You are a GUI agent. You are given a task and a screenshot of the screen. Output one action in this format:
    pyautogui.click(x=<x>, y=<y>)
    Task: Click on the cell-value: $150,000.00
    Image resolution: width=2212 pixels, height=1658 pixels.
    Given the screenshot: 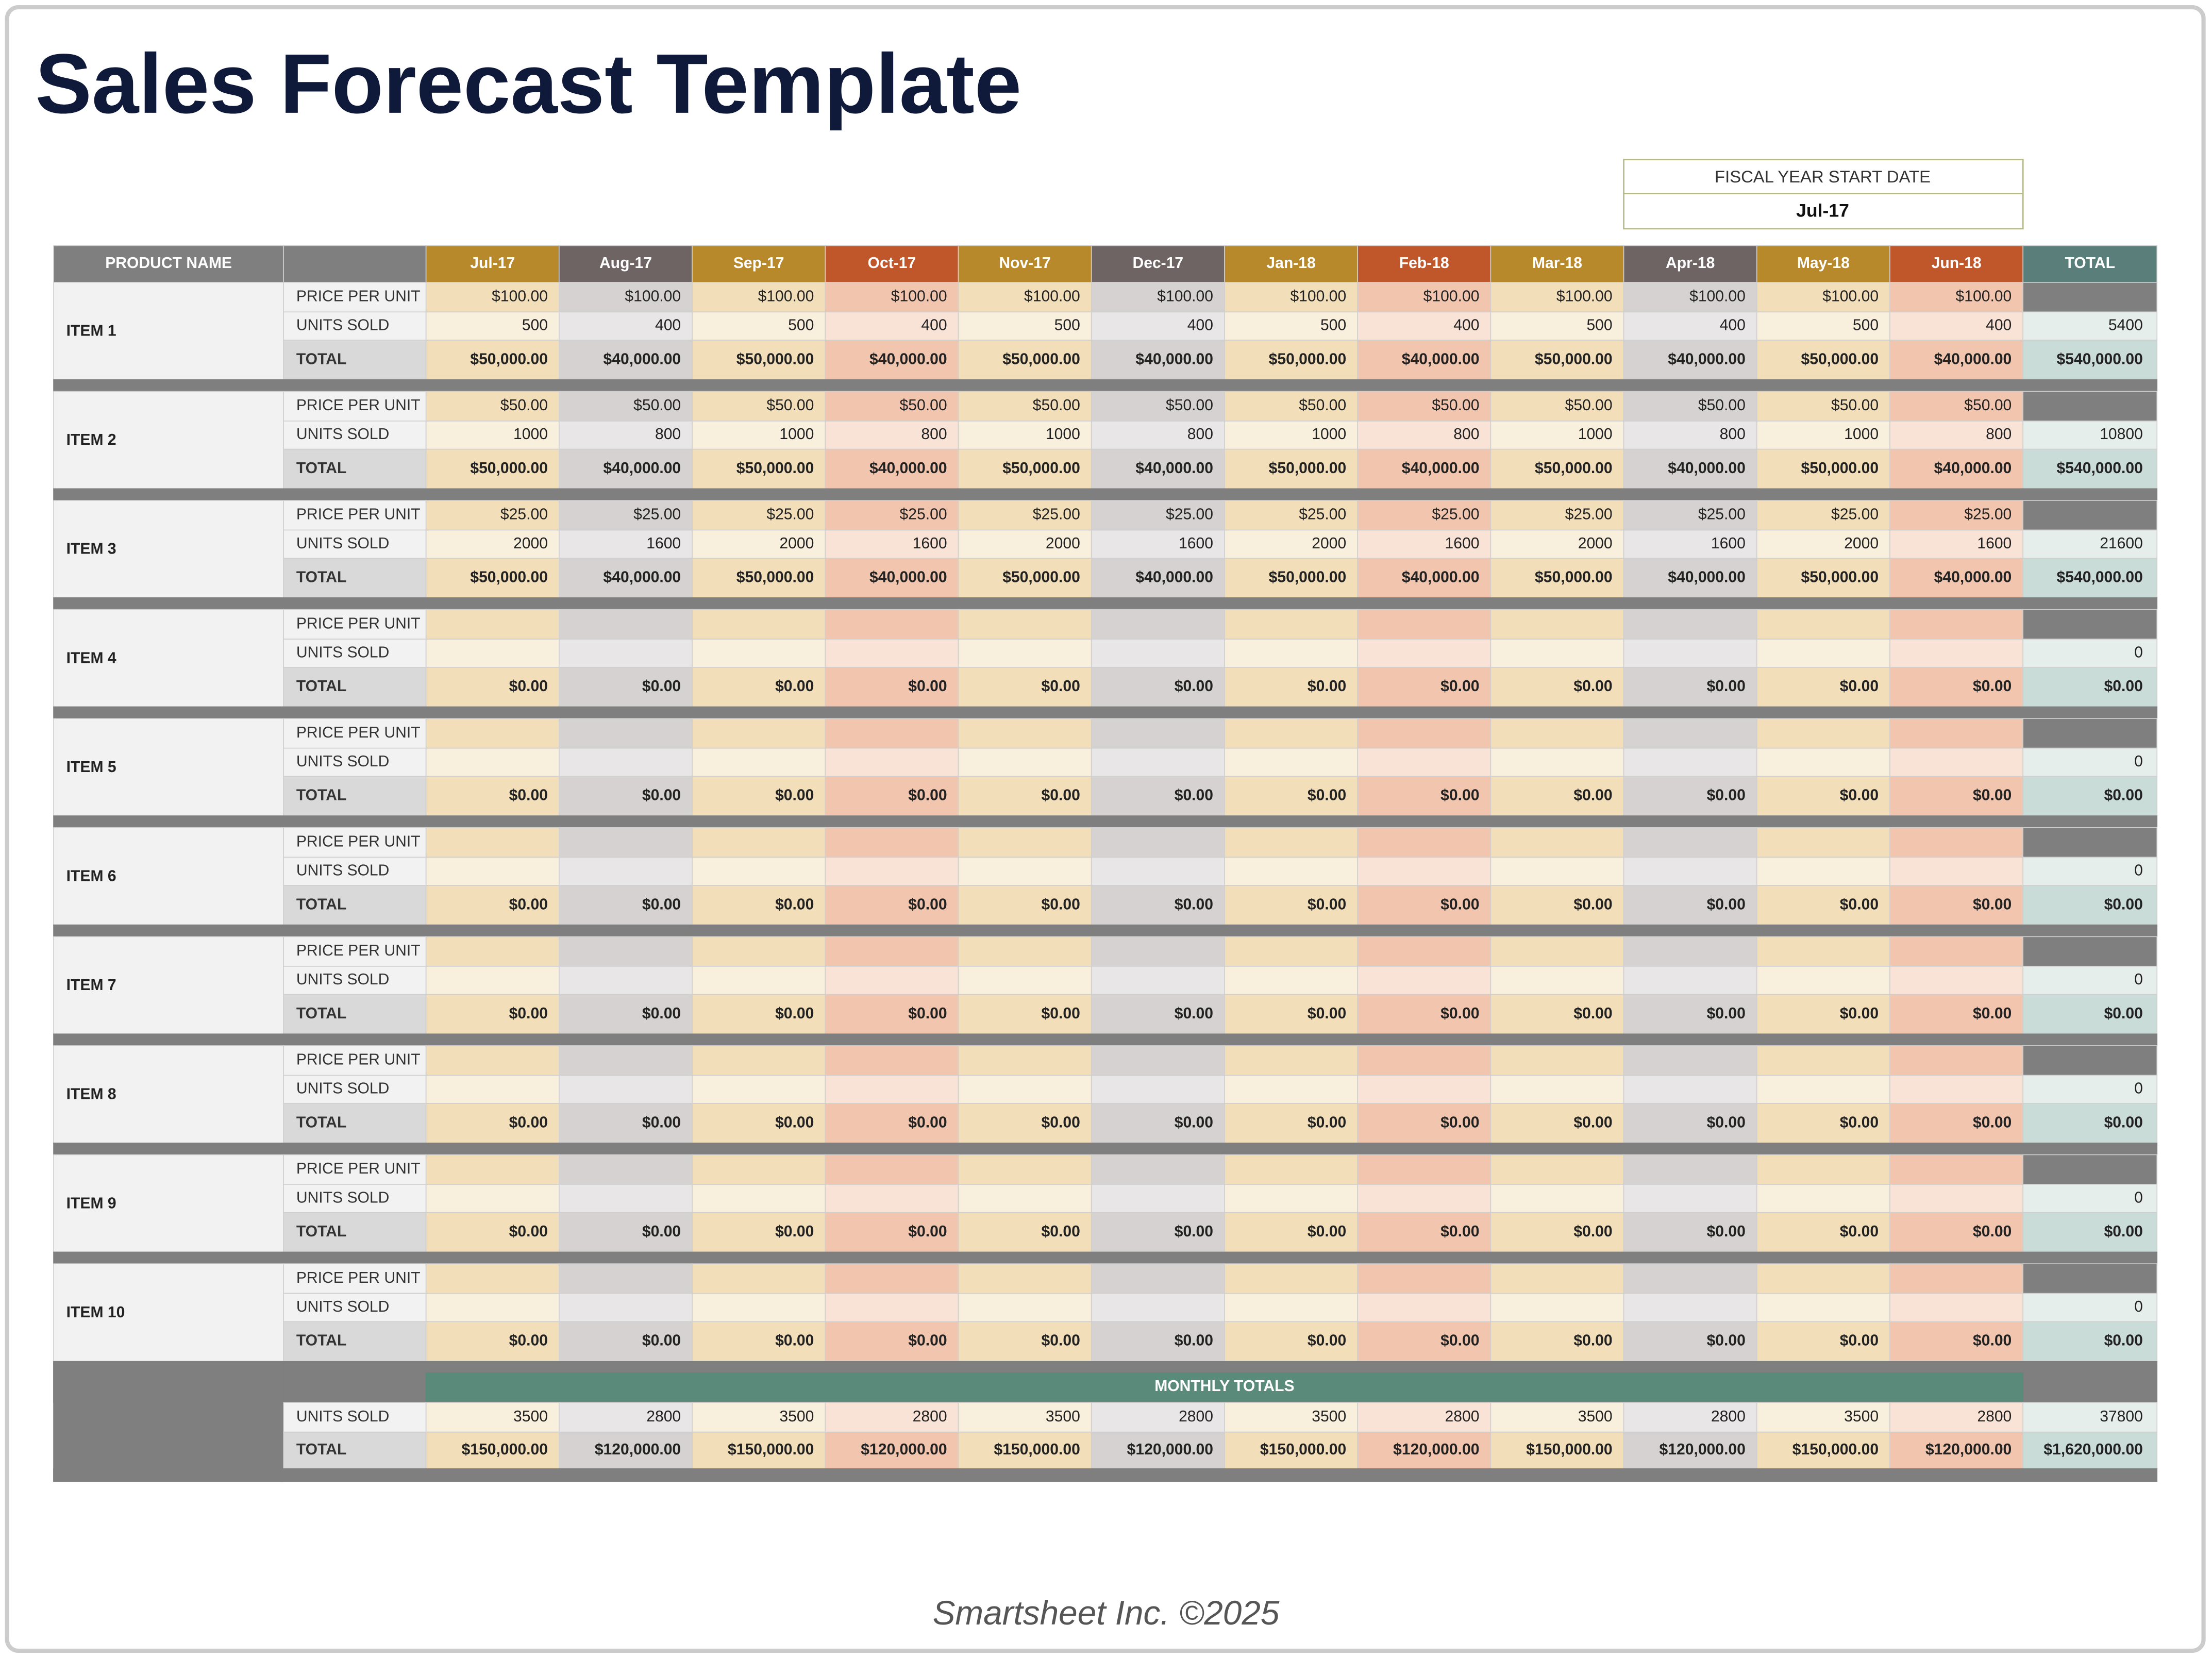 What is the action you would take?
    pyautogui.click(x=1569, y=1450)
    